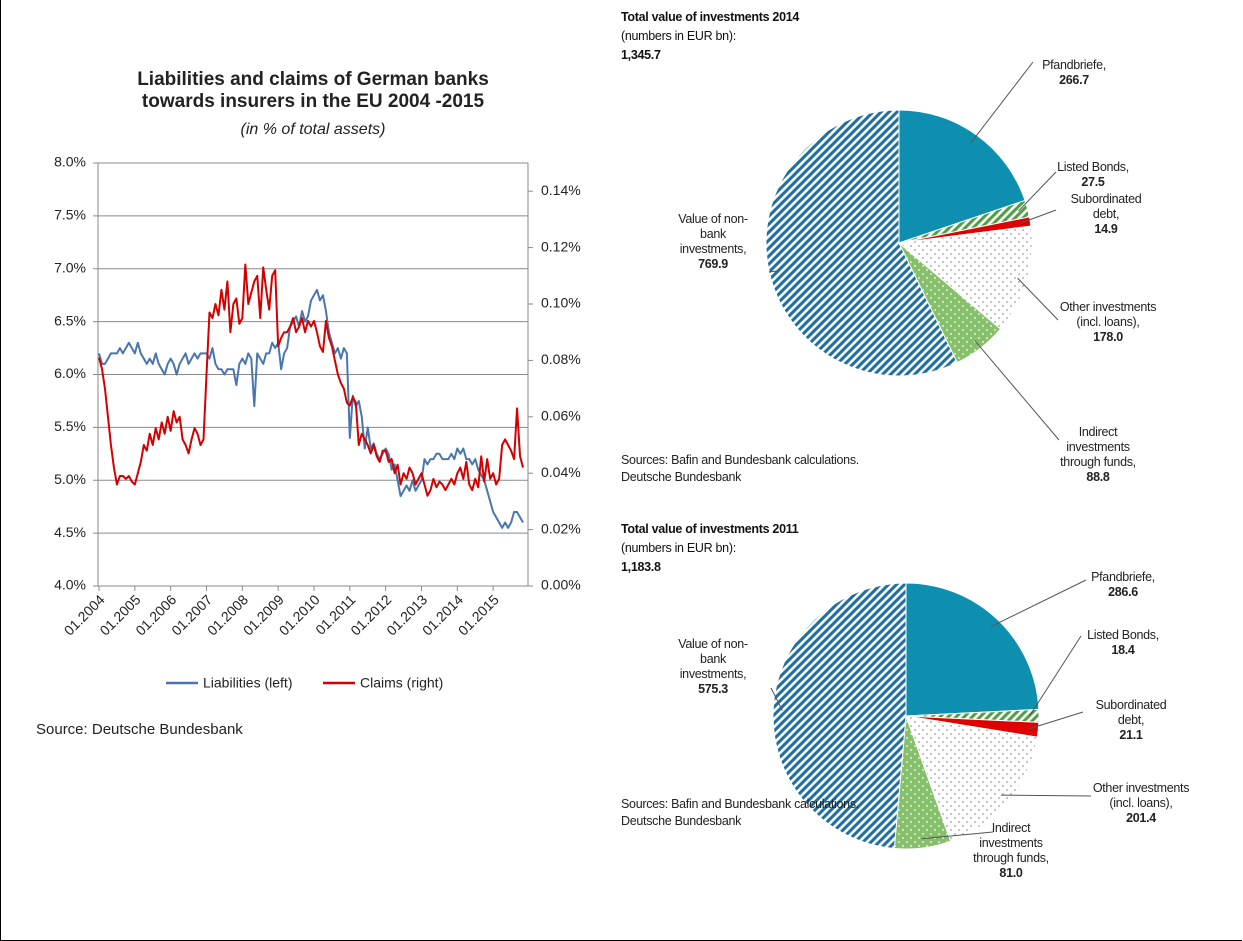 This screenshot has width=1243, height=941. I want to click on chart-subtitle: (in % of total assets), so click(313, 129).